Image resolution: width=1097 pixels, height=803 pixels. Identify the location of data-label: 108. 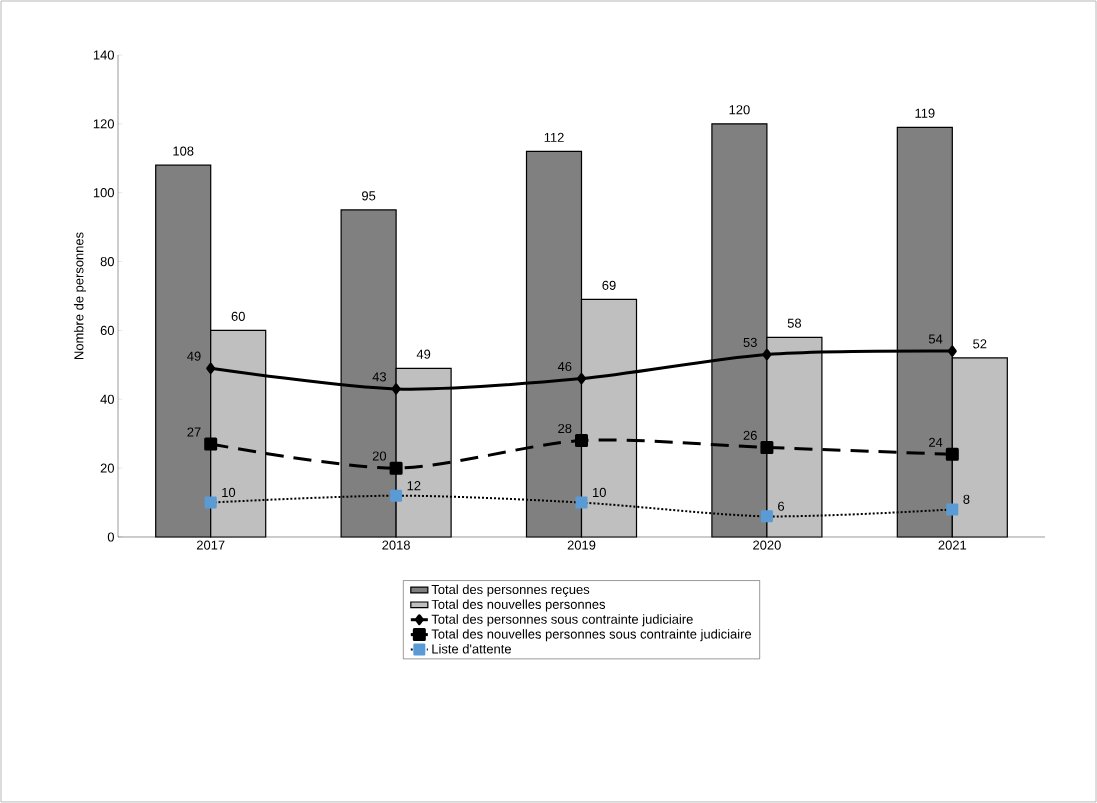
(183, 151).